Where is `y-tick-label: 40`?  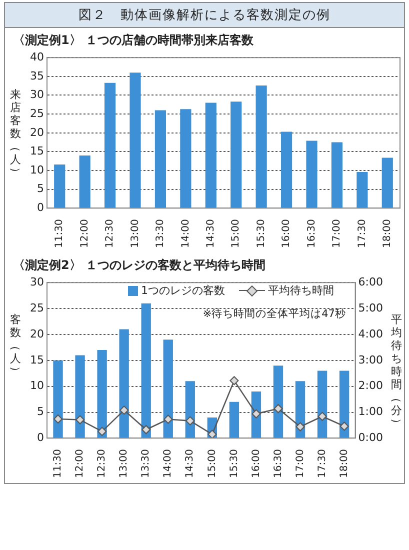
y-tick-label: 40 is located at coordinates (37, 57).